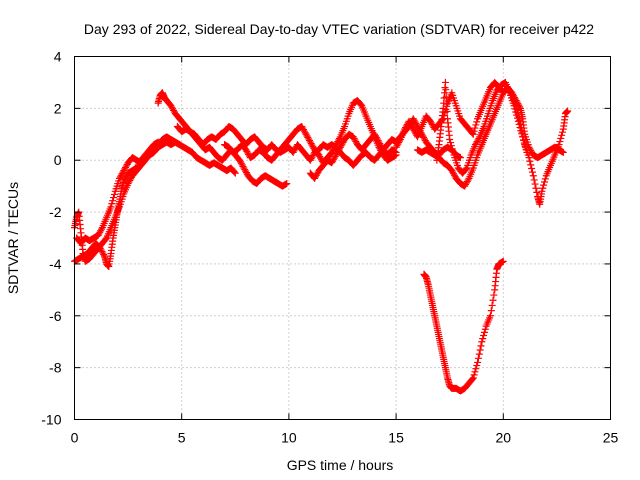  Describe the element at coordinates (182, 438) in the screenshot. I see `x-tick-label: 5` at that location.